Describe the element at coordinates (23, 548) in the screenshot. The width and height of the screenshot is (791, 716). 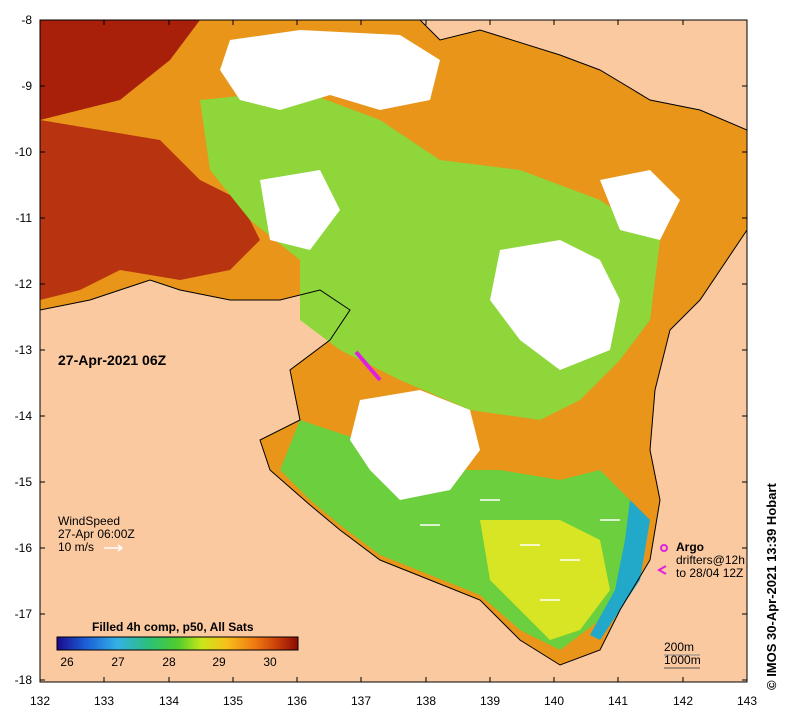
I see `y-tick: -16` at that location.